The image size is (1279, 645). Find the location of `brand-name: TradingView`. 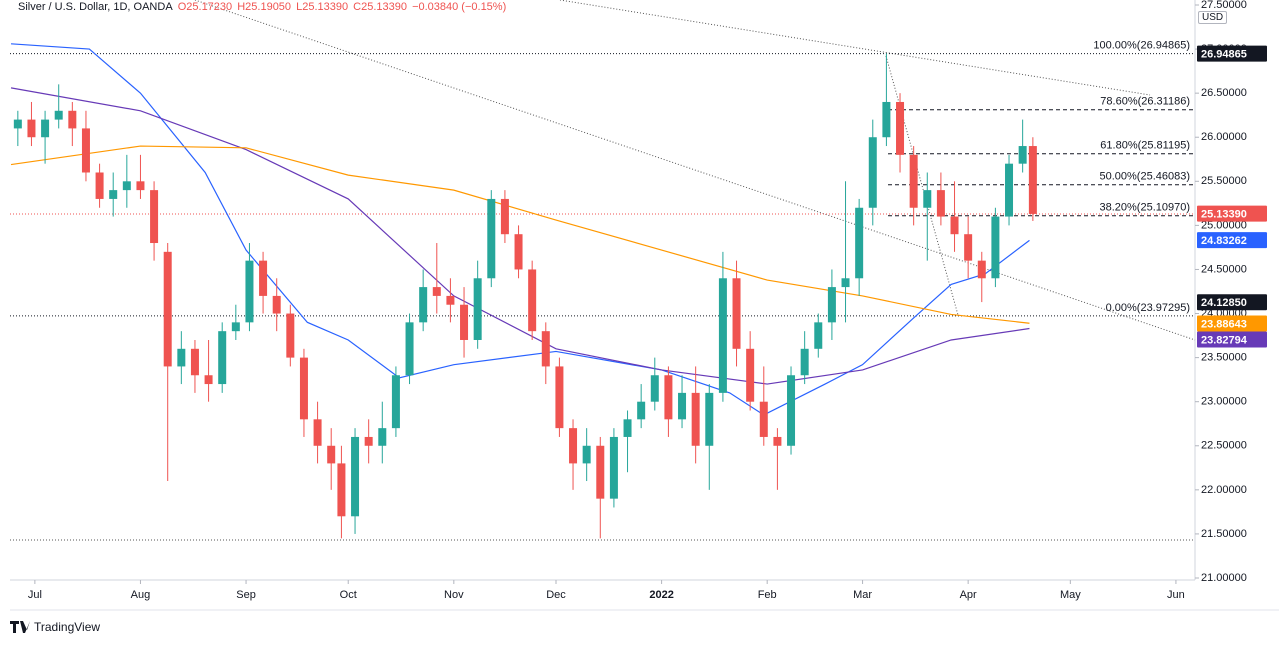

brand-name: TradingView is located at coordinates (67, 627).